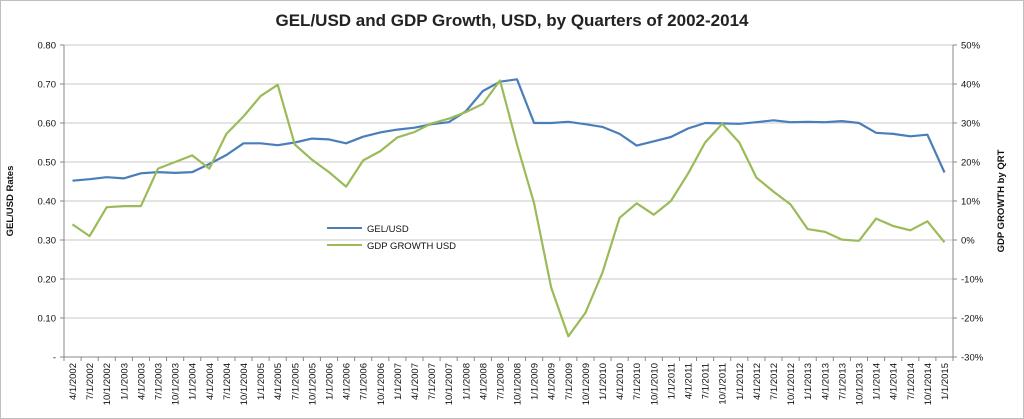 Image resolution: width=1024 pixels, height=419 pixels. I want to click on x-tick-label: 10/1/2004, so click(244, 384).